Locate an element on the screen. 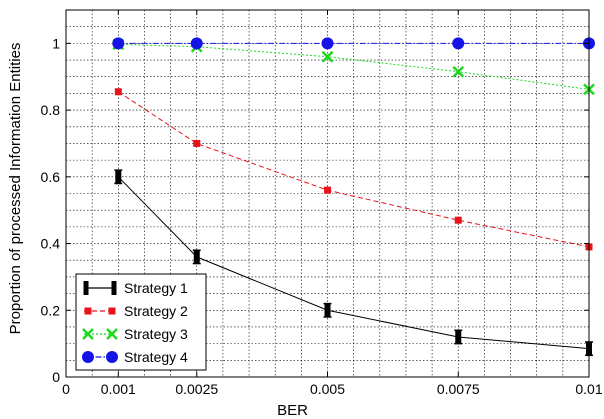 This screenshot has height=419, width=604. legend-item-4: Strategy 4 is located at coordinates (135, 357).